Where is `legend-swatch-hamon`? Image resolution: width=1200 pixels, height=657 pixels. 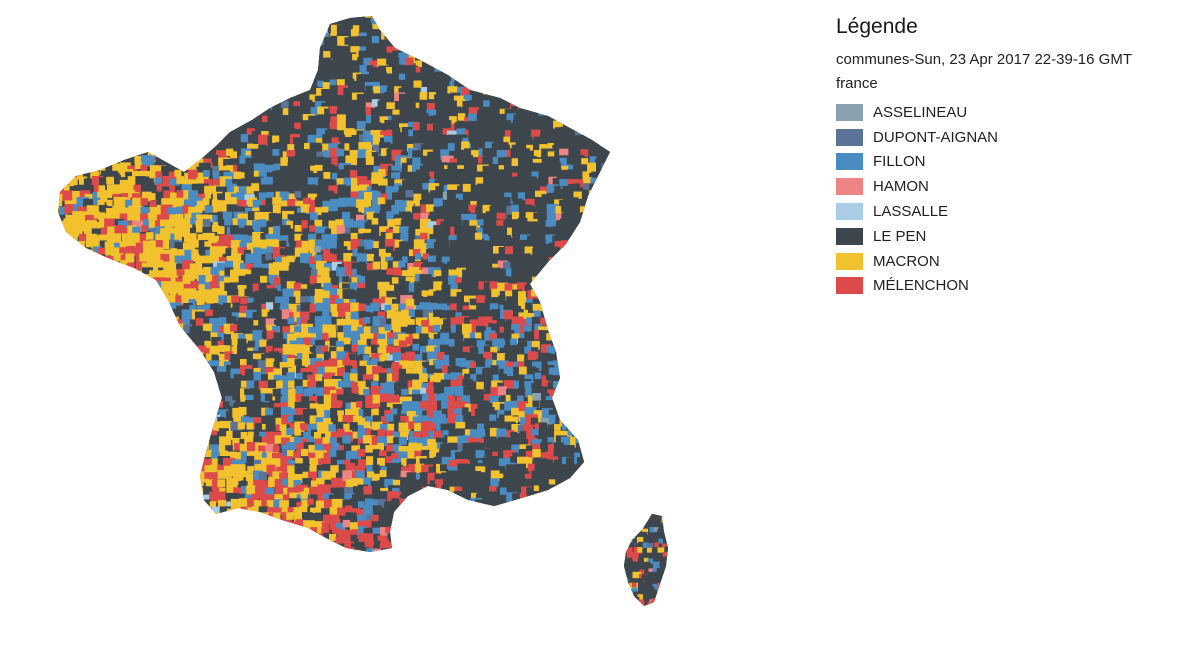 legend-swatch-hamon is located at coordinates (849, 187).